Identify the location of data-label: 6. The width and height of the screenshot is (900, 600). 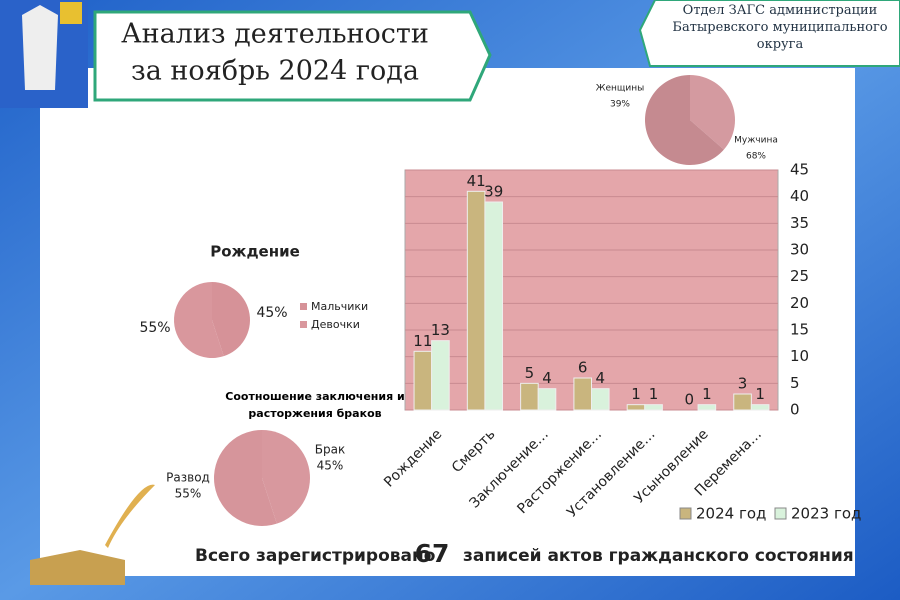
(583, 368).